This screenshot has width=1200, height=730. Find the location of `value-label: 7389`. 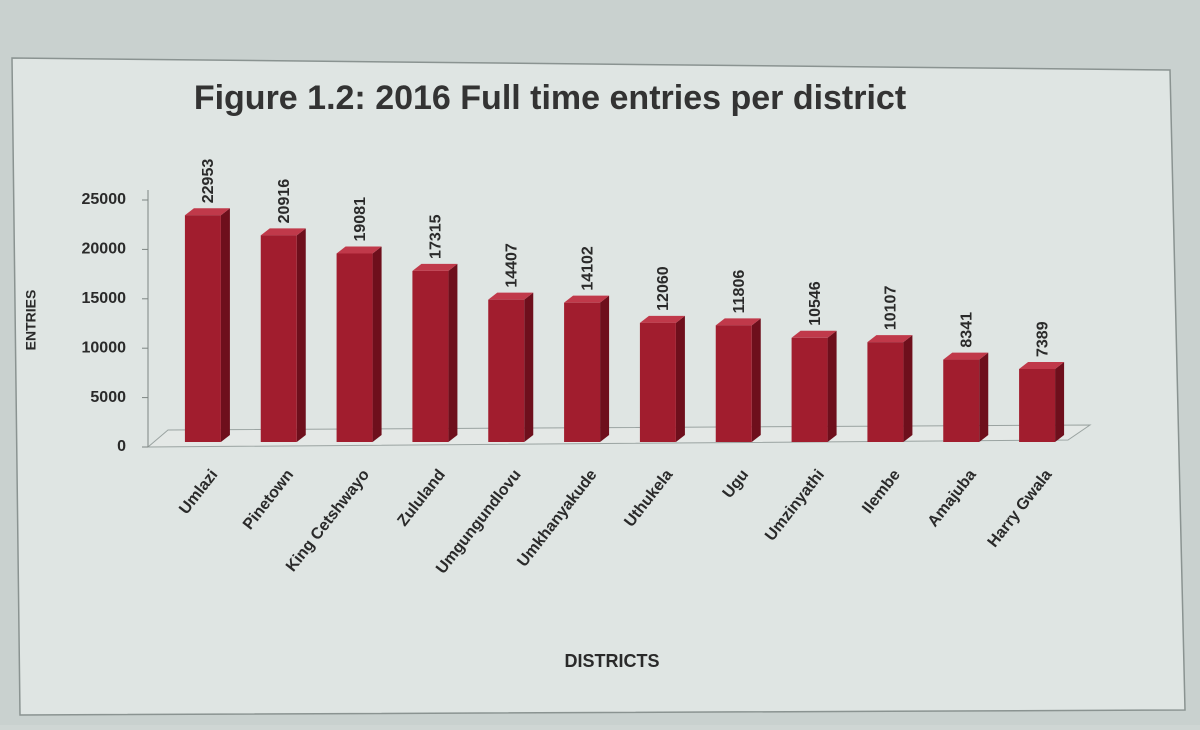

value-label: 7389 is located at coordinates (1042, 339).